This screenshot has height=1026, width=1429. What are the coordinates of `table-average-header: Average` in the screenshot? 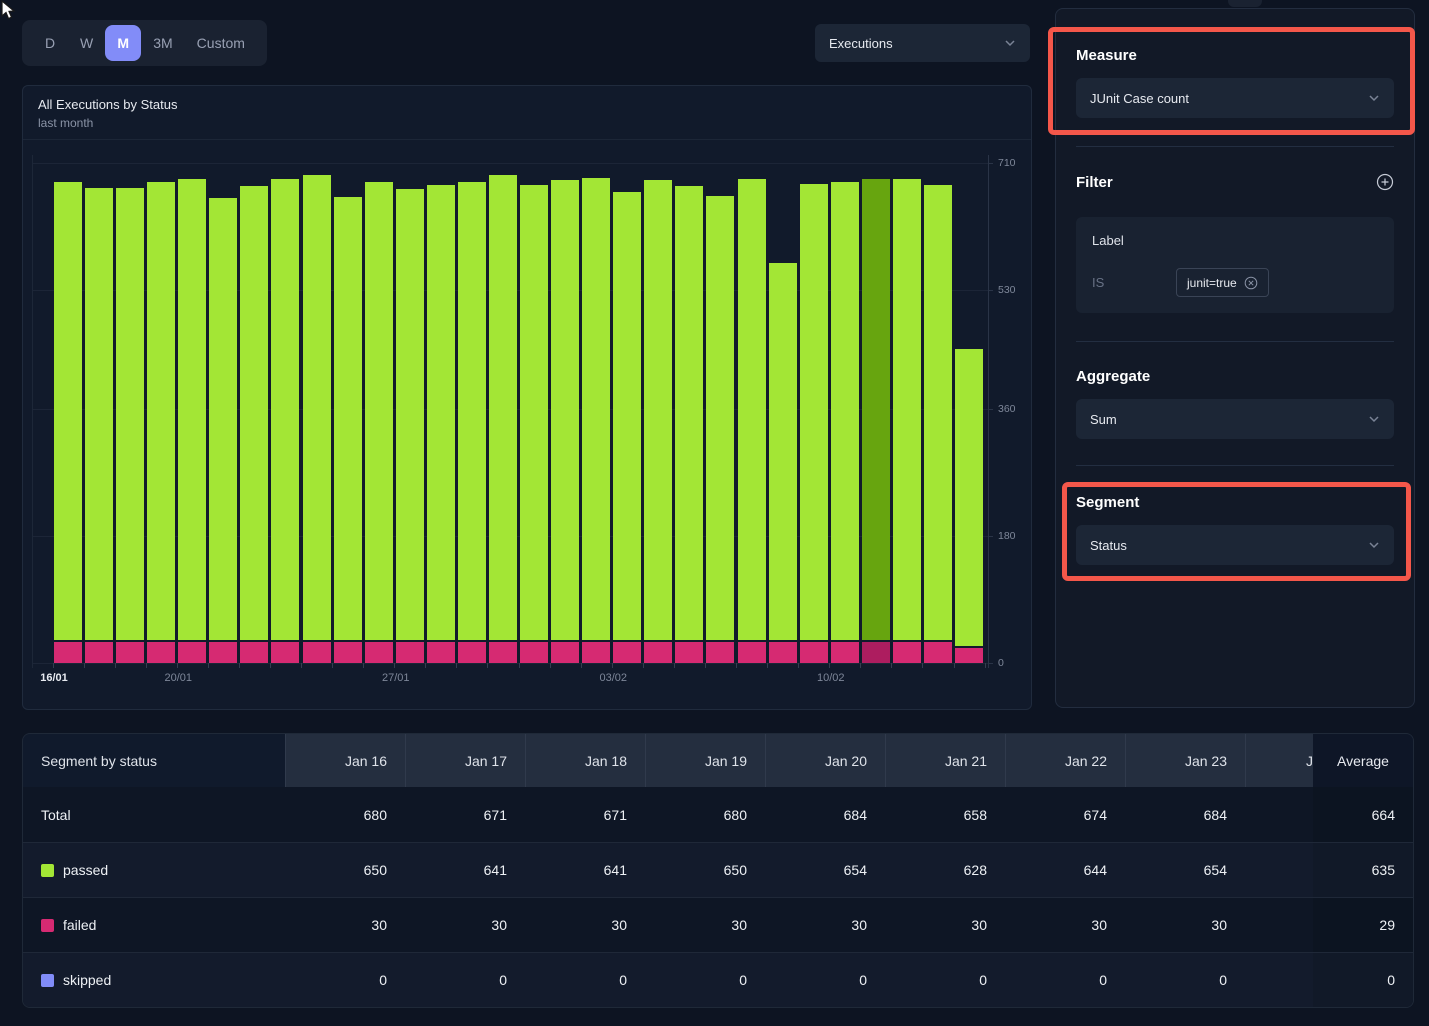 It's located at (1363, 760).